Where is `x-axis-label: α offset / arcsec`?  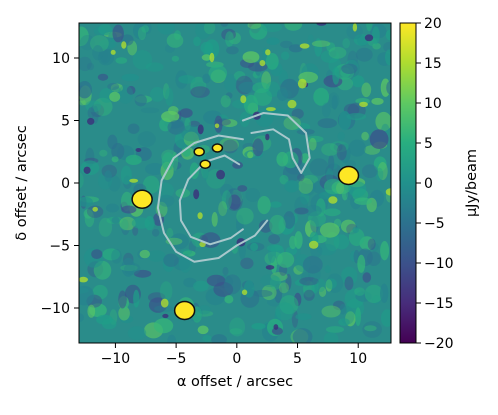
x-axis-label: α offset / arcsec is located at coordinates (235, 382).